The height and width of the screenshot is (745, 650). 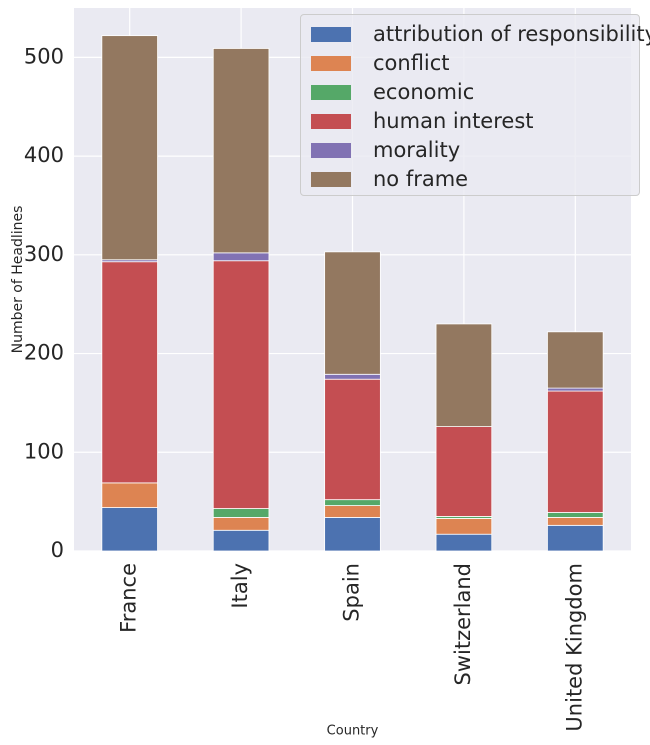 I want to click on y-tick-label: 300, so click(x=44, y=254).